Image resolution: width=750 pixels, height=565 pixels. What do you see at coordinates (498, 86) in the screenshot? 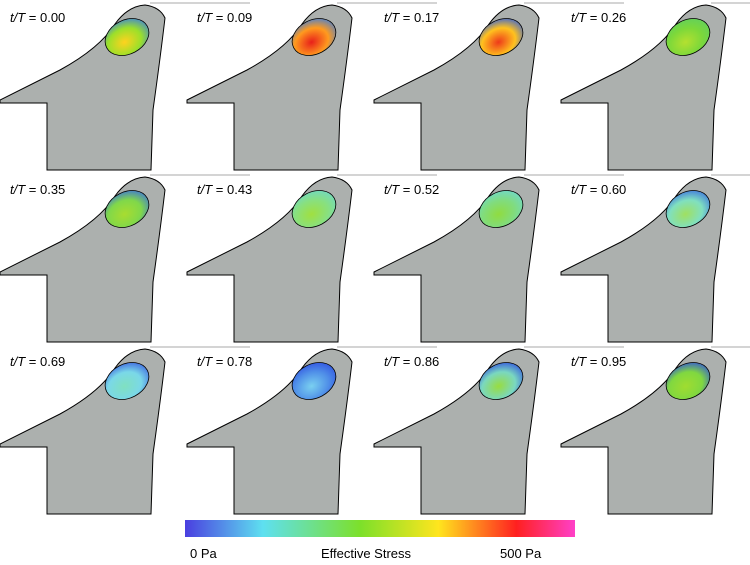
I see `panel: t/T = 0.17` at bounding box center [498, 86].